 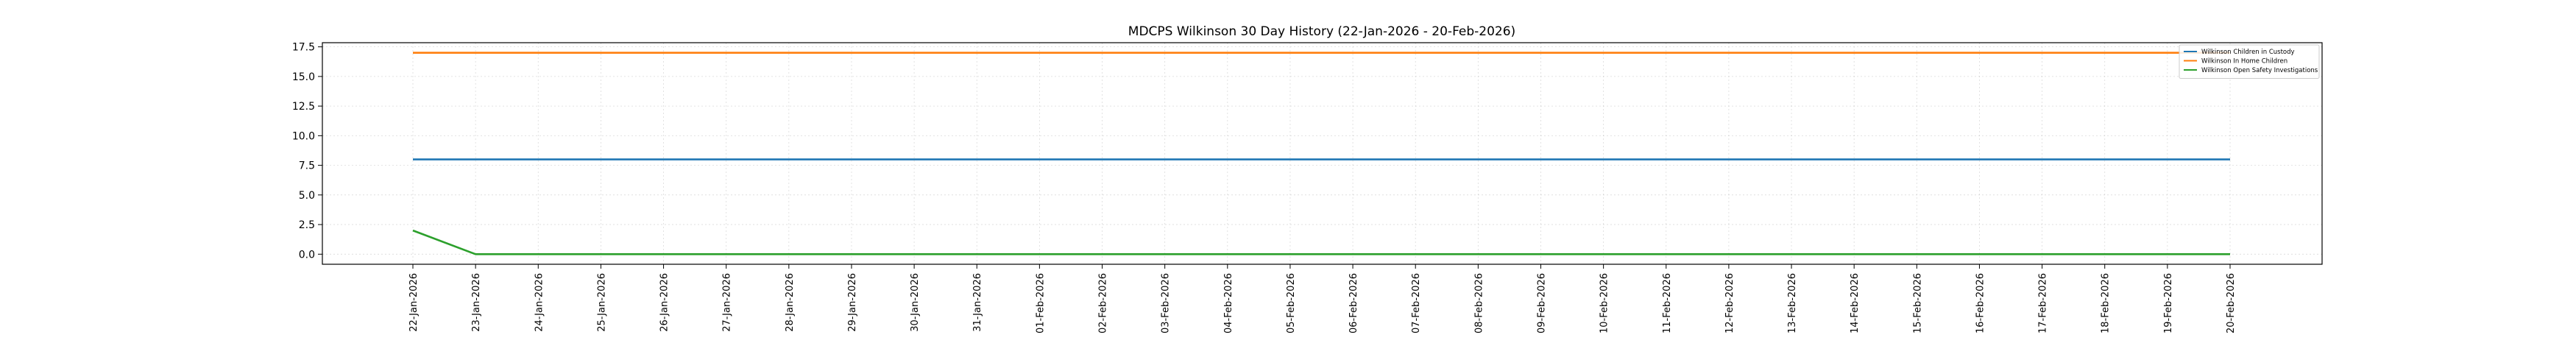 I want to click on y-tick-label: 7.5, so click(x=307, y=166).